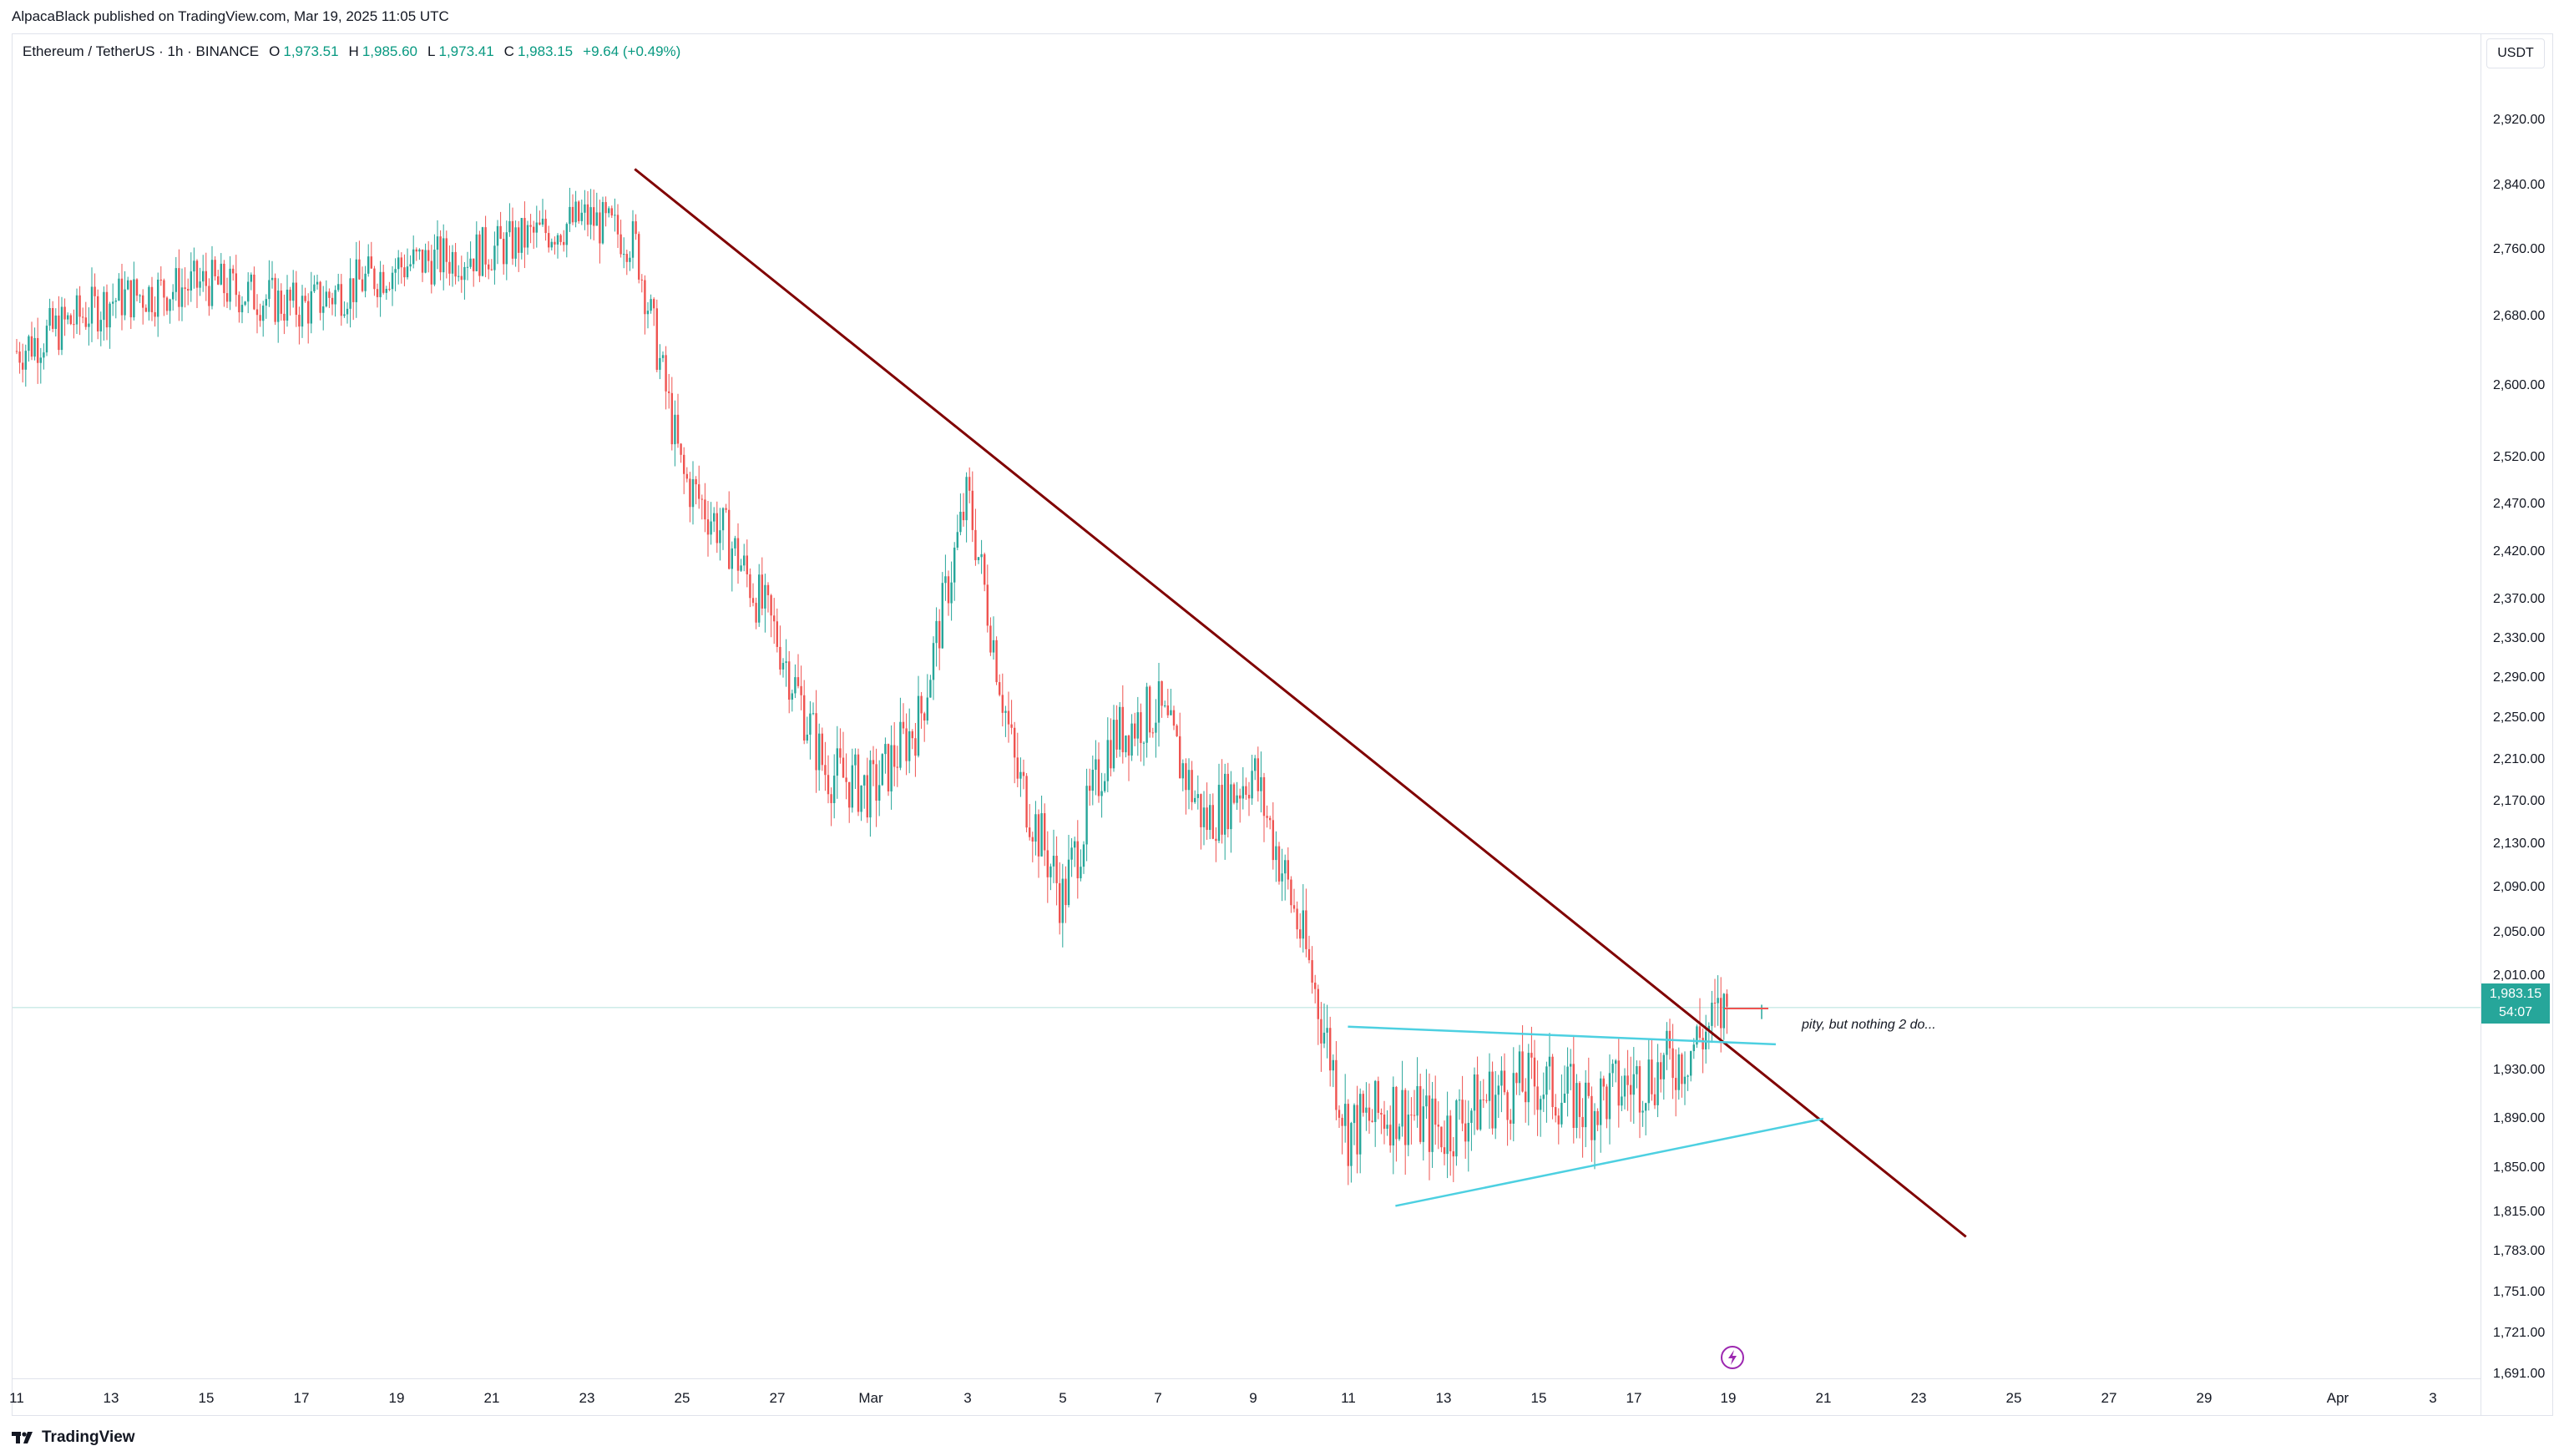  What do you see at coordinates (1247, 1397) in the screenshot?
I see `time-axis` at bounding box center [1247, 1397].